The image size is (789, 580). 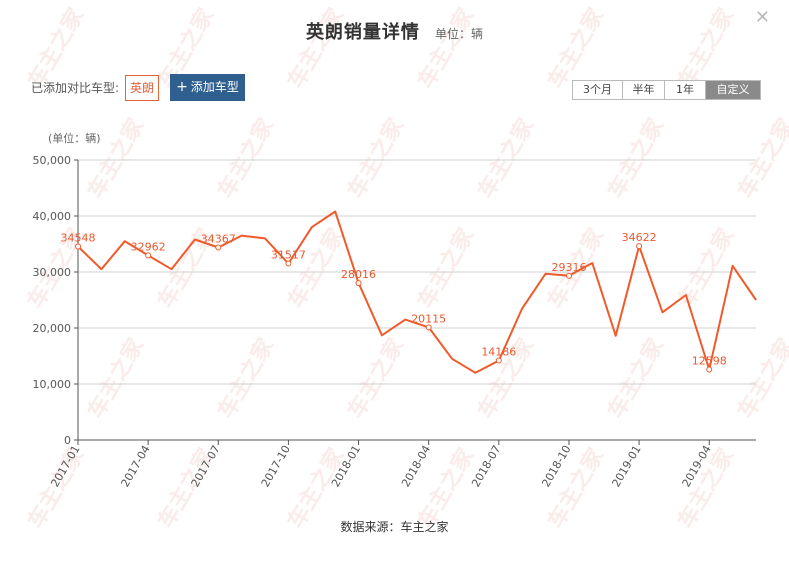 I want to click on model-tag: 英朗, so click(x=142, y=87).